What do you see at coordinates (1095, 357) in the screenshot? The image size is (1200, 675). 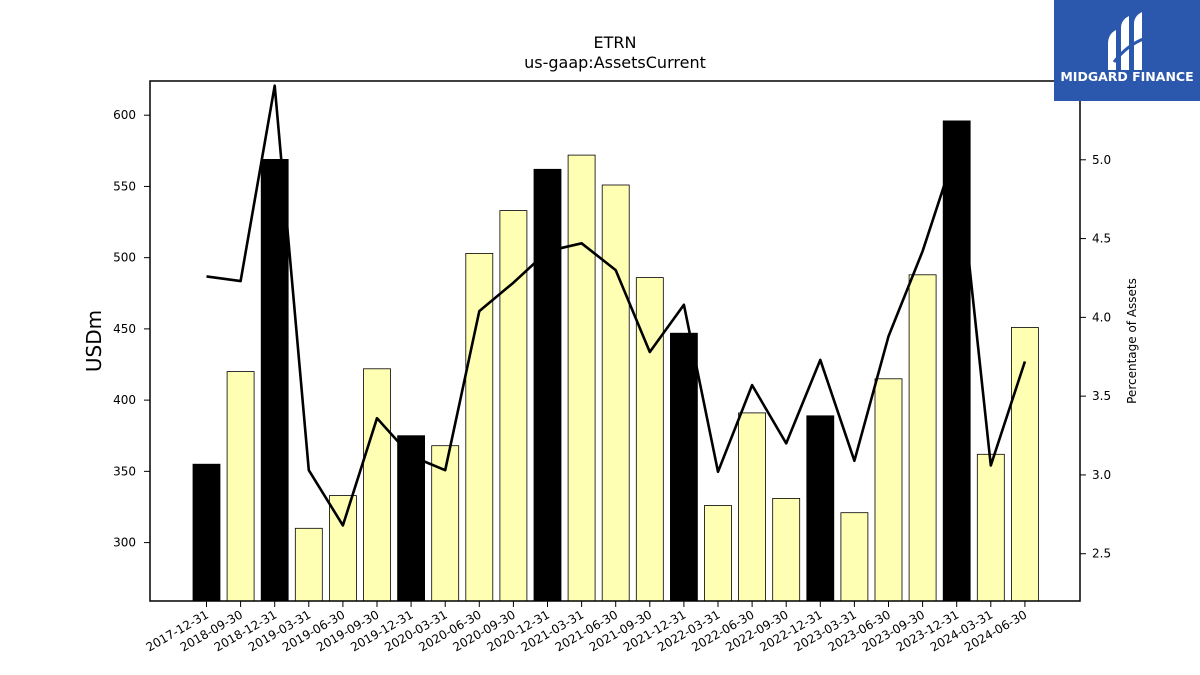 I see `y-axis-right: 2.5 3.0 3.5 4.0 4.5 5.0` at bounding box center [1095, 357].